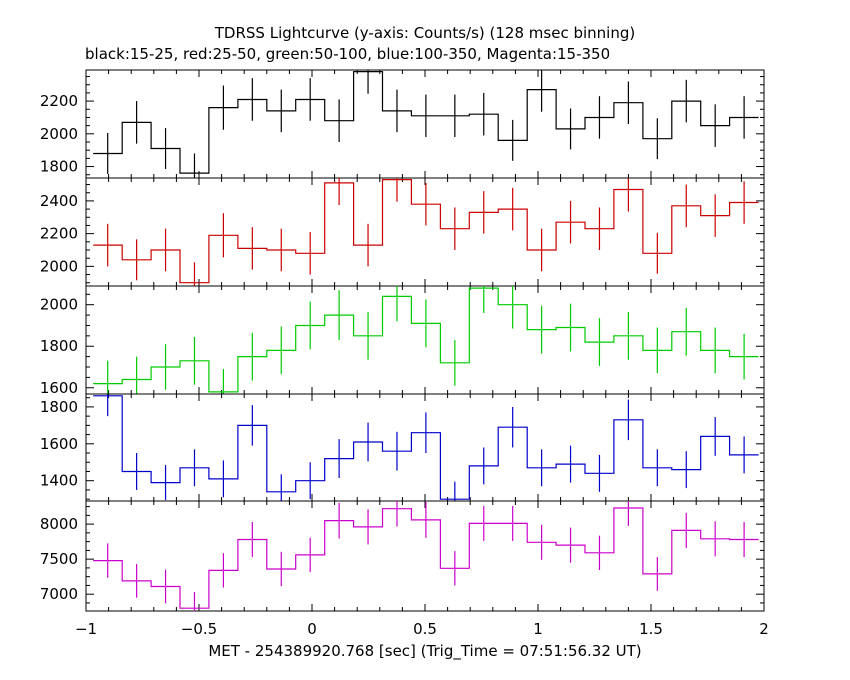 The image size is (850, 680). I want to click on x-tick-label: 1, so click(538, 629).